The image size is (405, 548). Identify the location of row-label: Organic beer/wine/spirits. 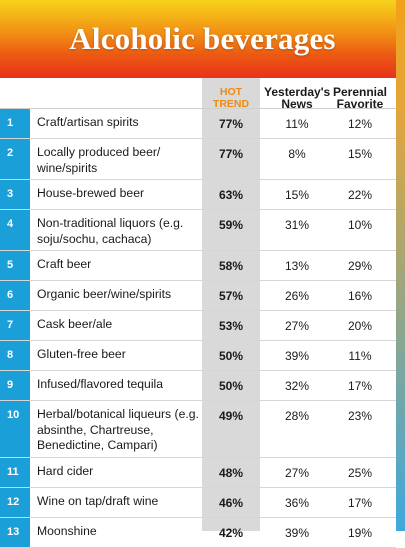
(104, 294).